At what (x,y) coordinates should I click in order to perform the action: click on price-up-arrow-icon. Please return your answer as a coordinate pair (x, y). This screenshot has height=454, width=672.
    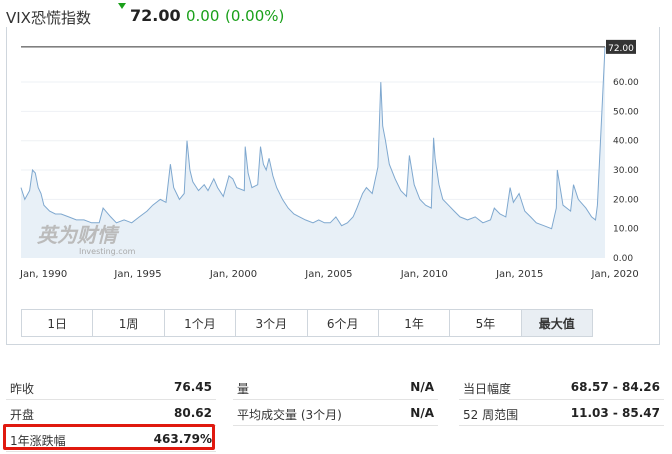
    Looking at the image, I should click on (122, 6).